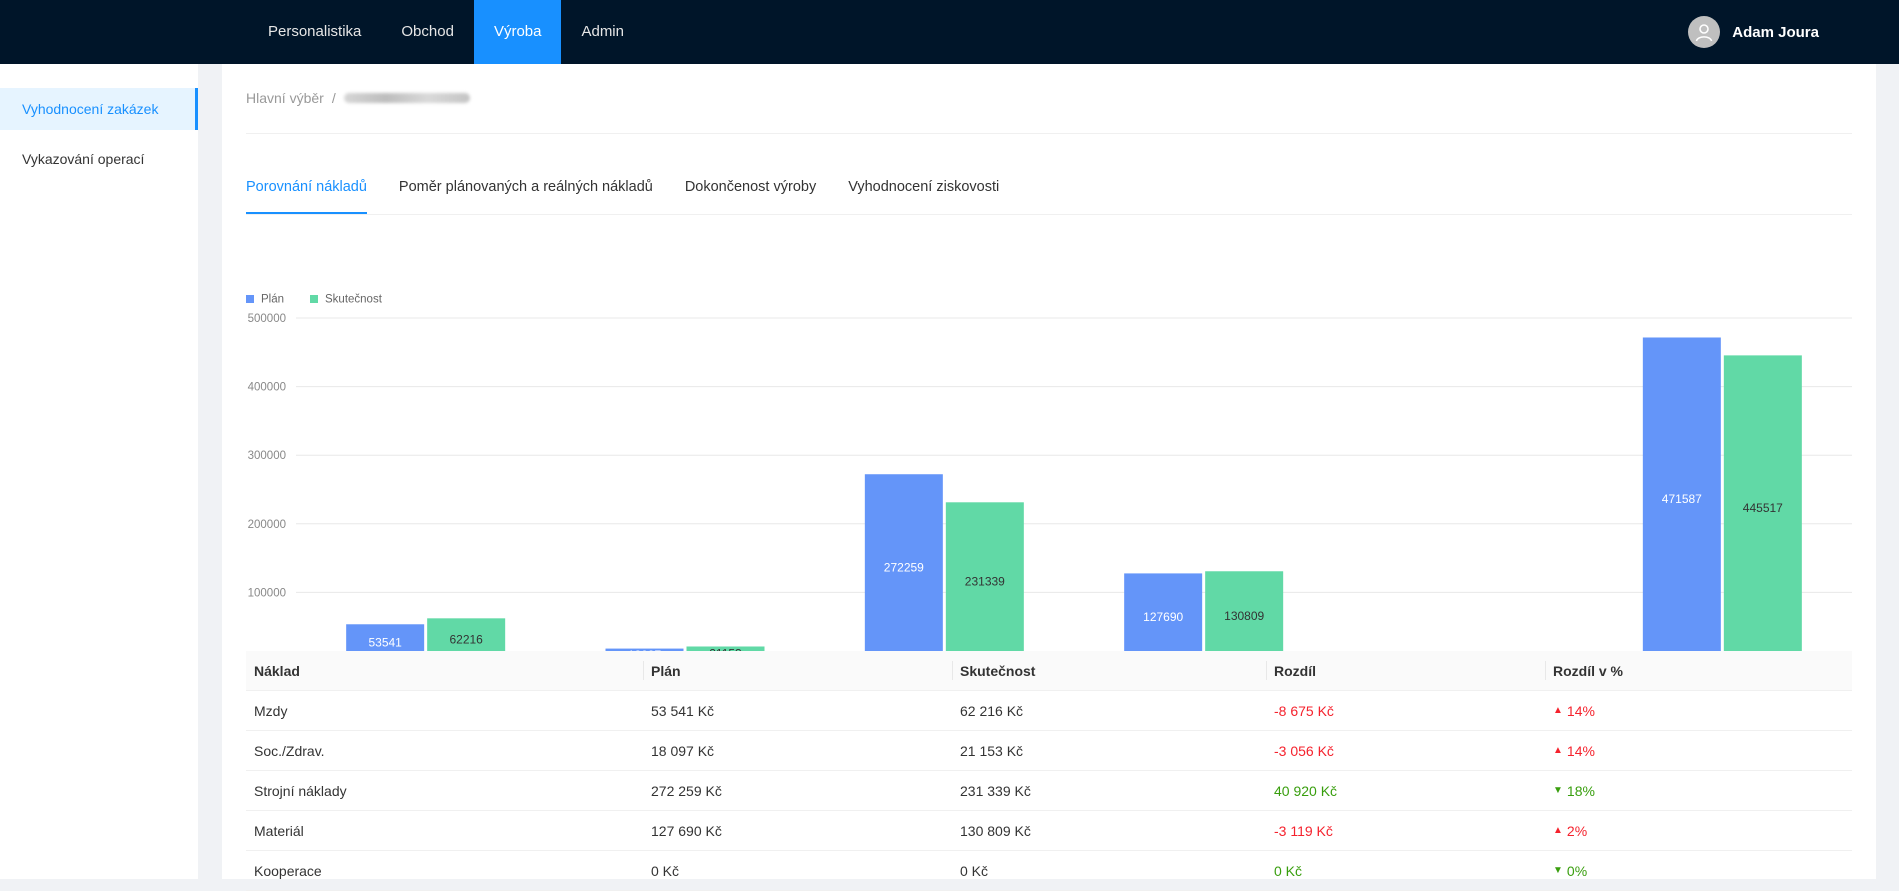  I want to click on cell-naklad: Materiál, so click(279, 830).